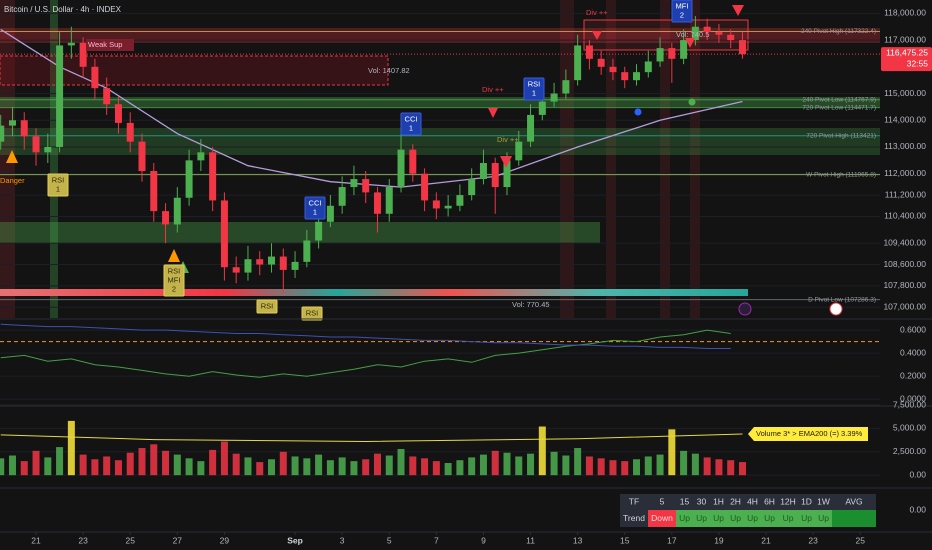 This screenshot has width=932, height=550. Describe the element at coordinates (12, 180) in the screenshot. I see `annotation: Danger` at that location.